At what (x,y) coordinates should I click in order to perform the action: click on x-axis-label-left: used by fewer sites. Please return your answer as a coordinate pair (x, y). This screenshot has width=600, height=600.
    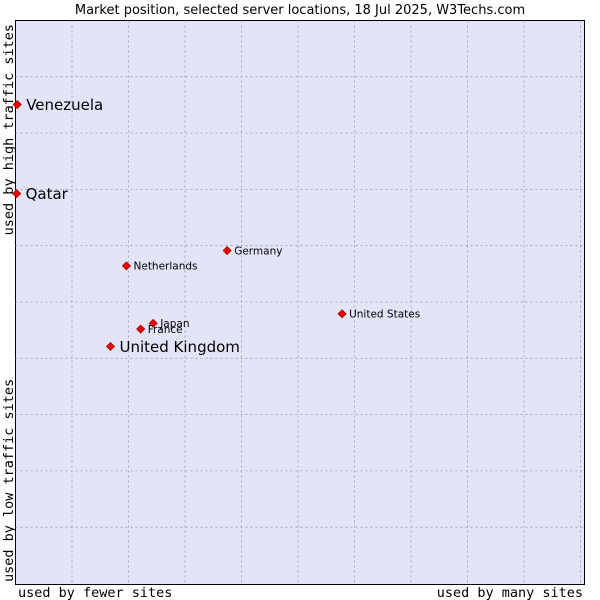
    Looking at the image, I should click on (95, 592).